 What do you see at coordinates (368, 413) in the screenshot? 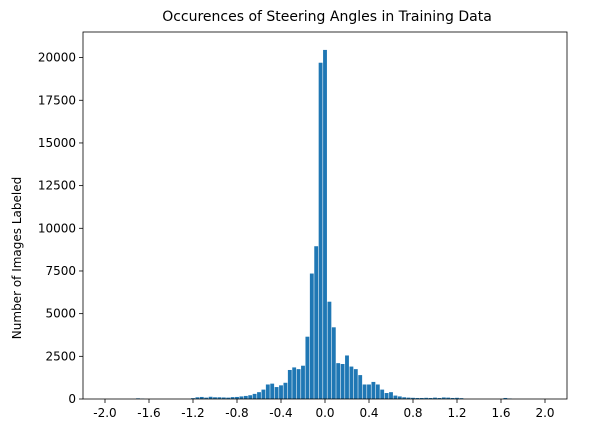
I see `x-tick-label: 0.4` at bounding box center [368, 413].